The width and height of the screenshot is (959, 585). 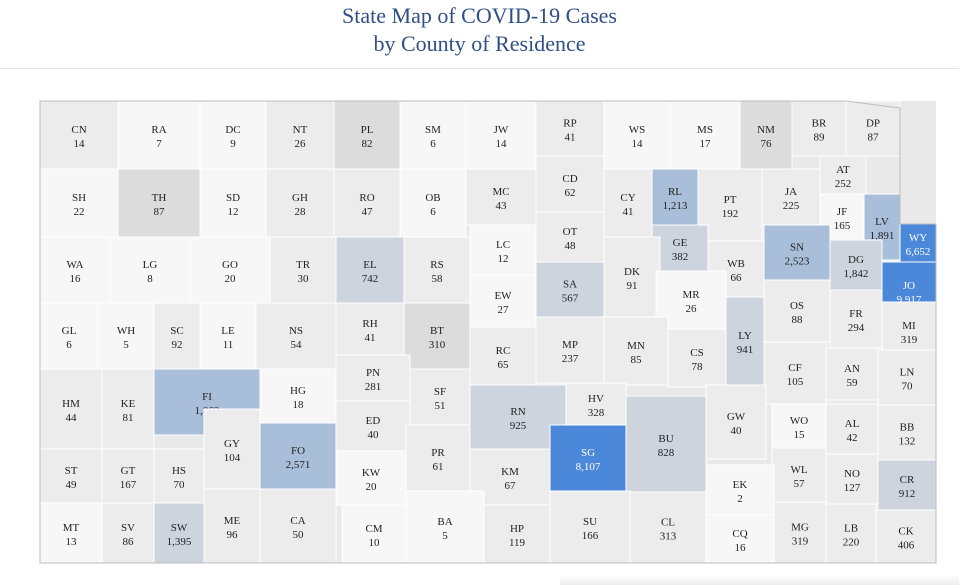 What do you see at coordinates (371, 478) in the screenshot?
I see `county-kw: KW 20` at bounding box center [371, 478].